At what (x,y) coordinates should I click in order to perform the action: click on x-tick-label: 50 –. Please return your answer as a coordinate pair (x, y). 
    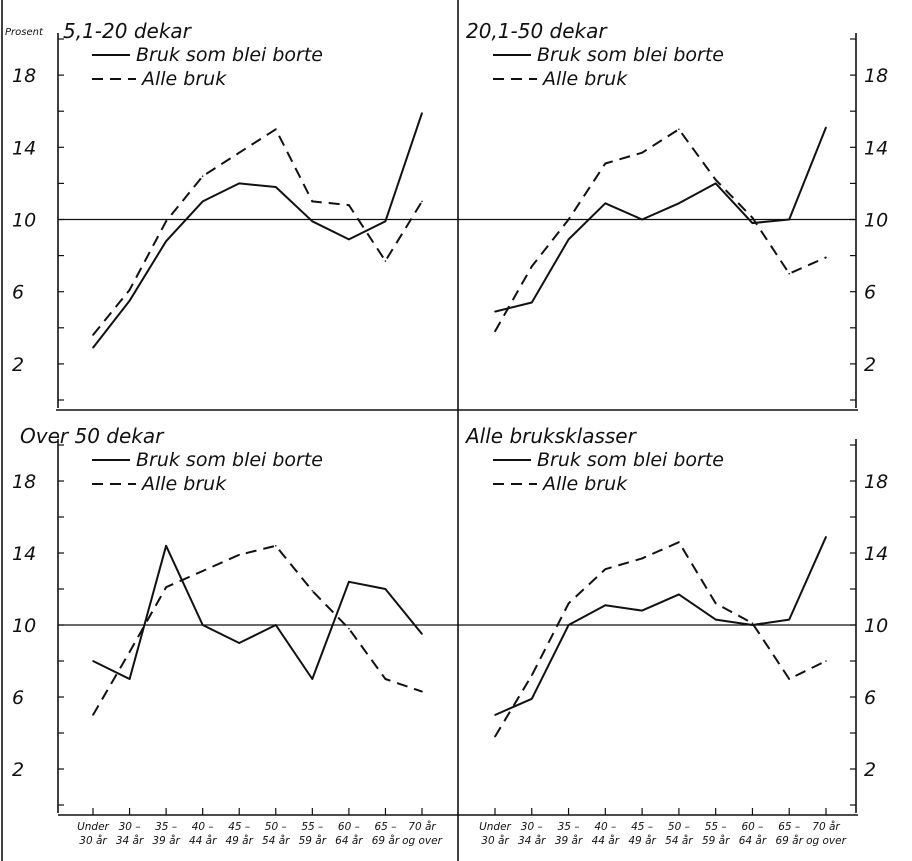
    Looking at the image, I should click on (276, 827).